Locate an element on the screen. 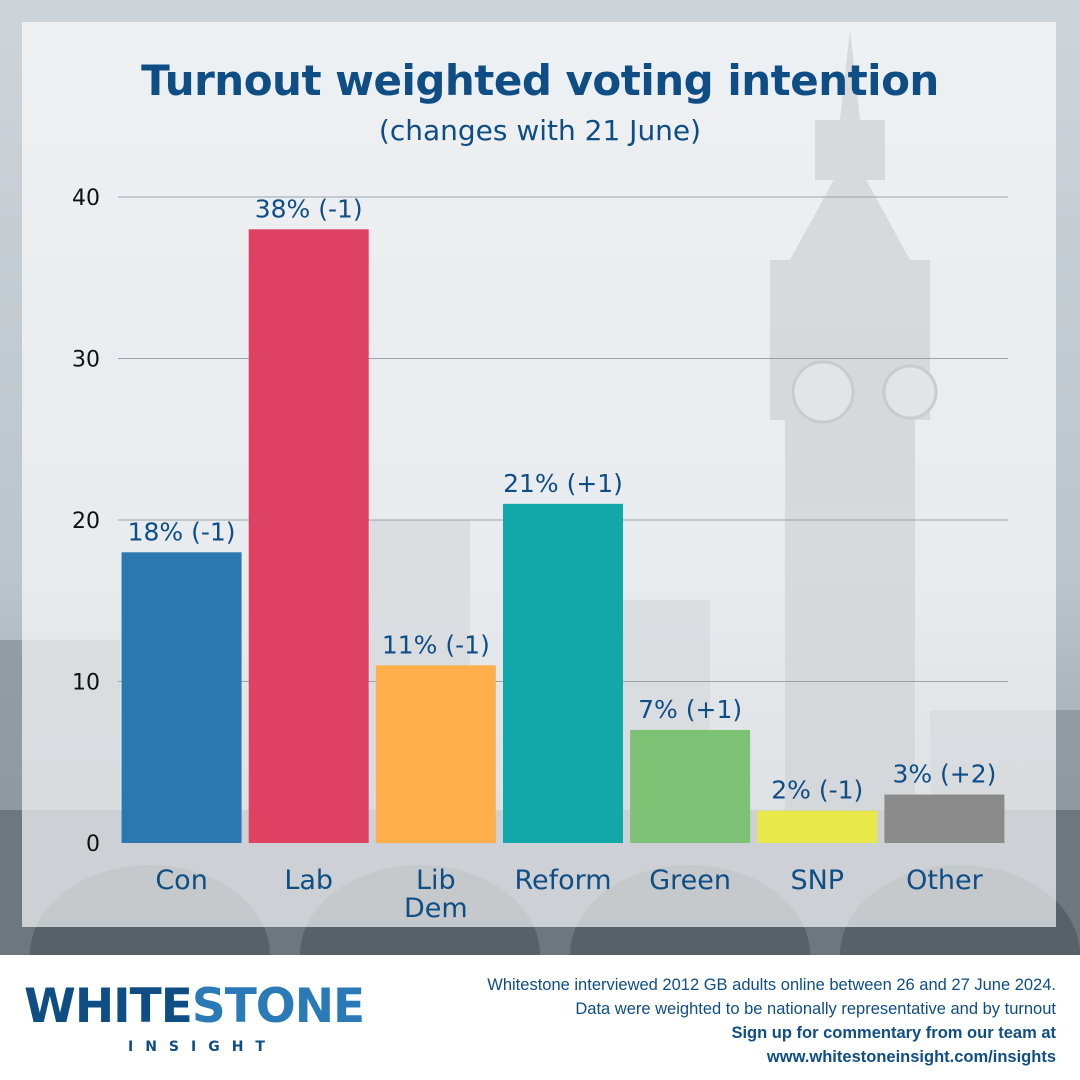  y-tick-label: 10 is located at coordinates (86, 683).